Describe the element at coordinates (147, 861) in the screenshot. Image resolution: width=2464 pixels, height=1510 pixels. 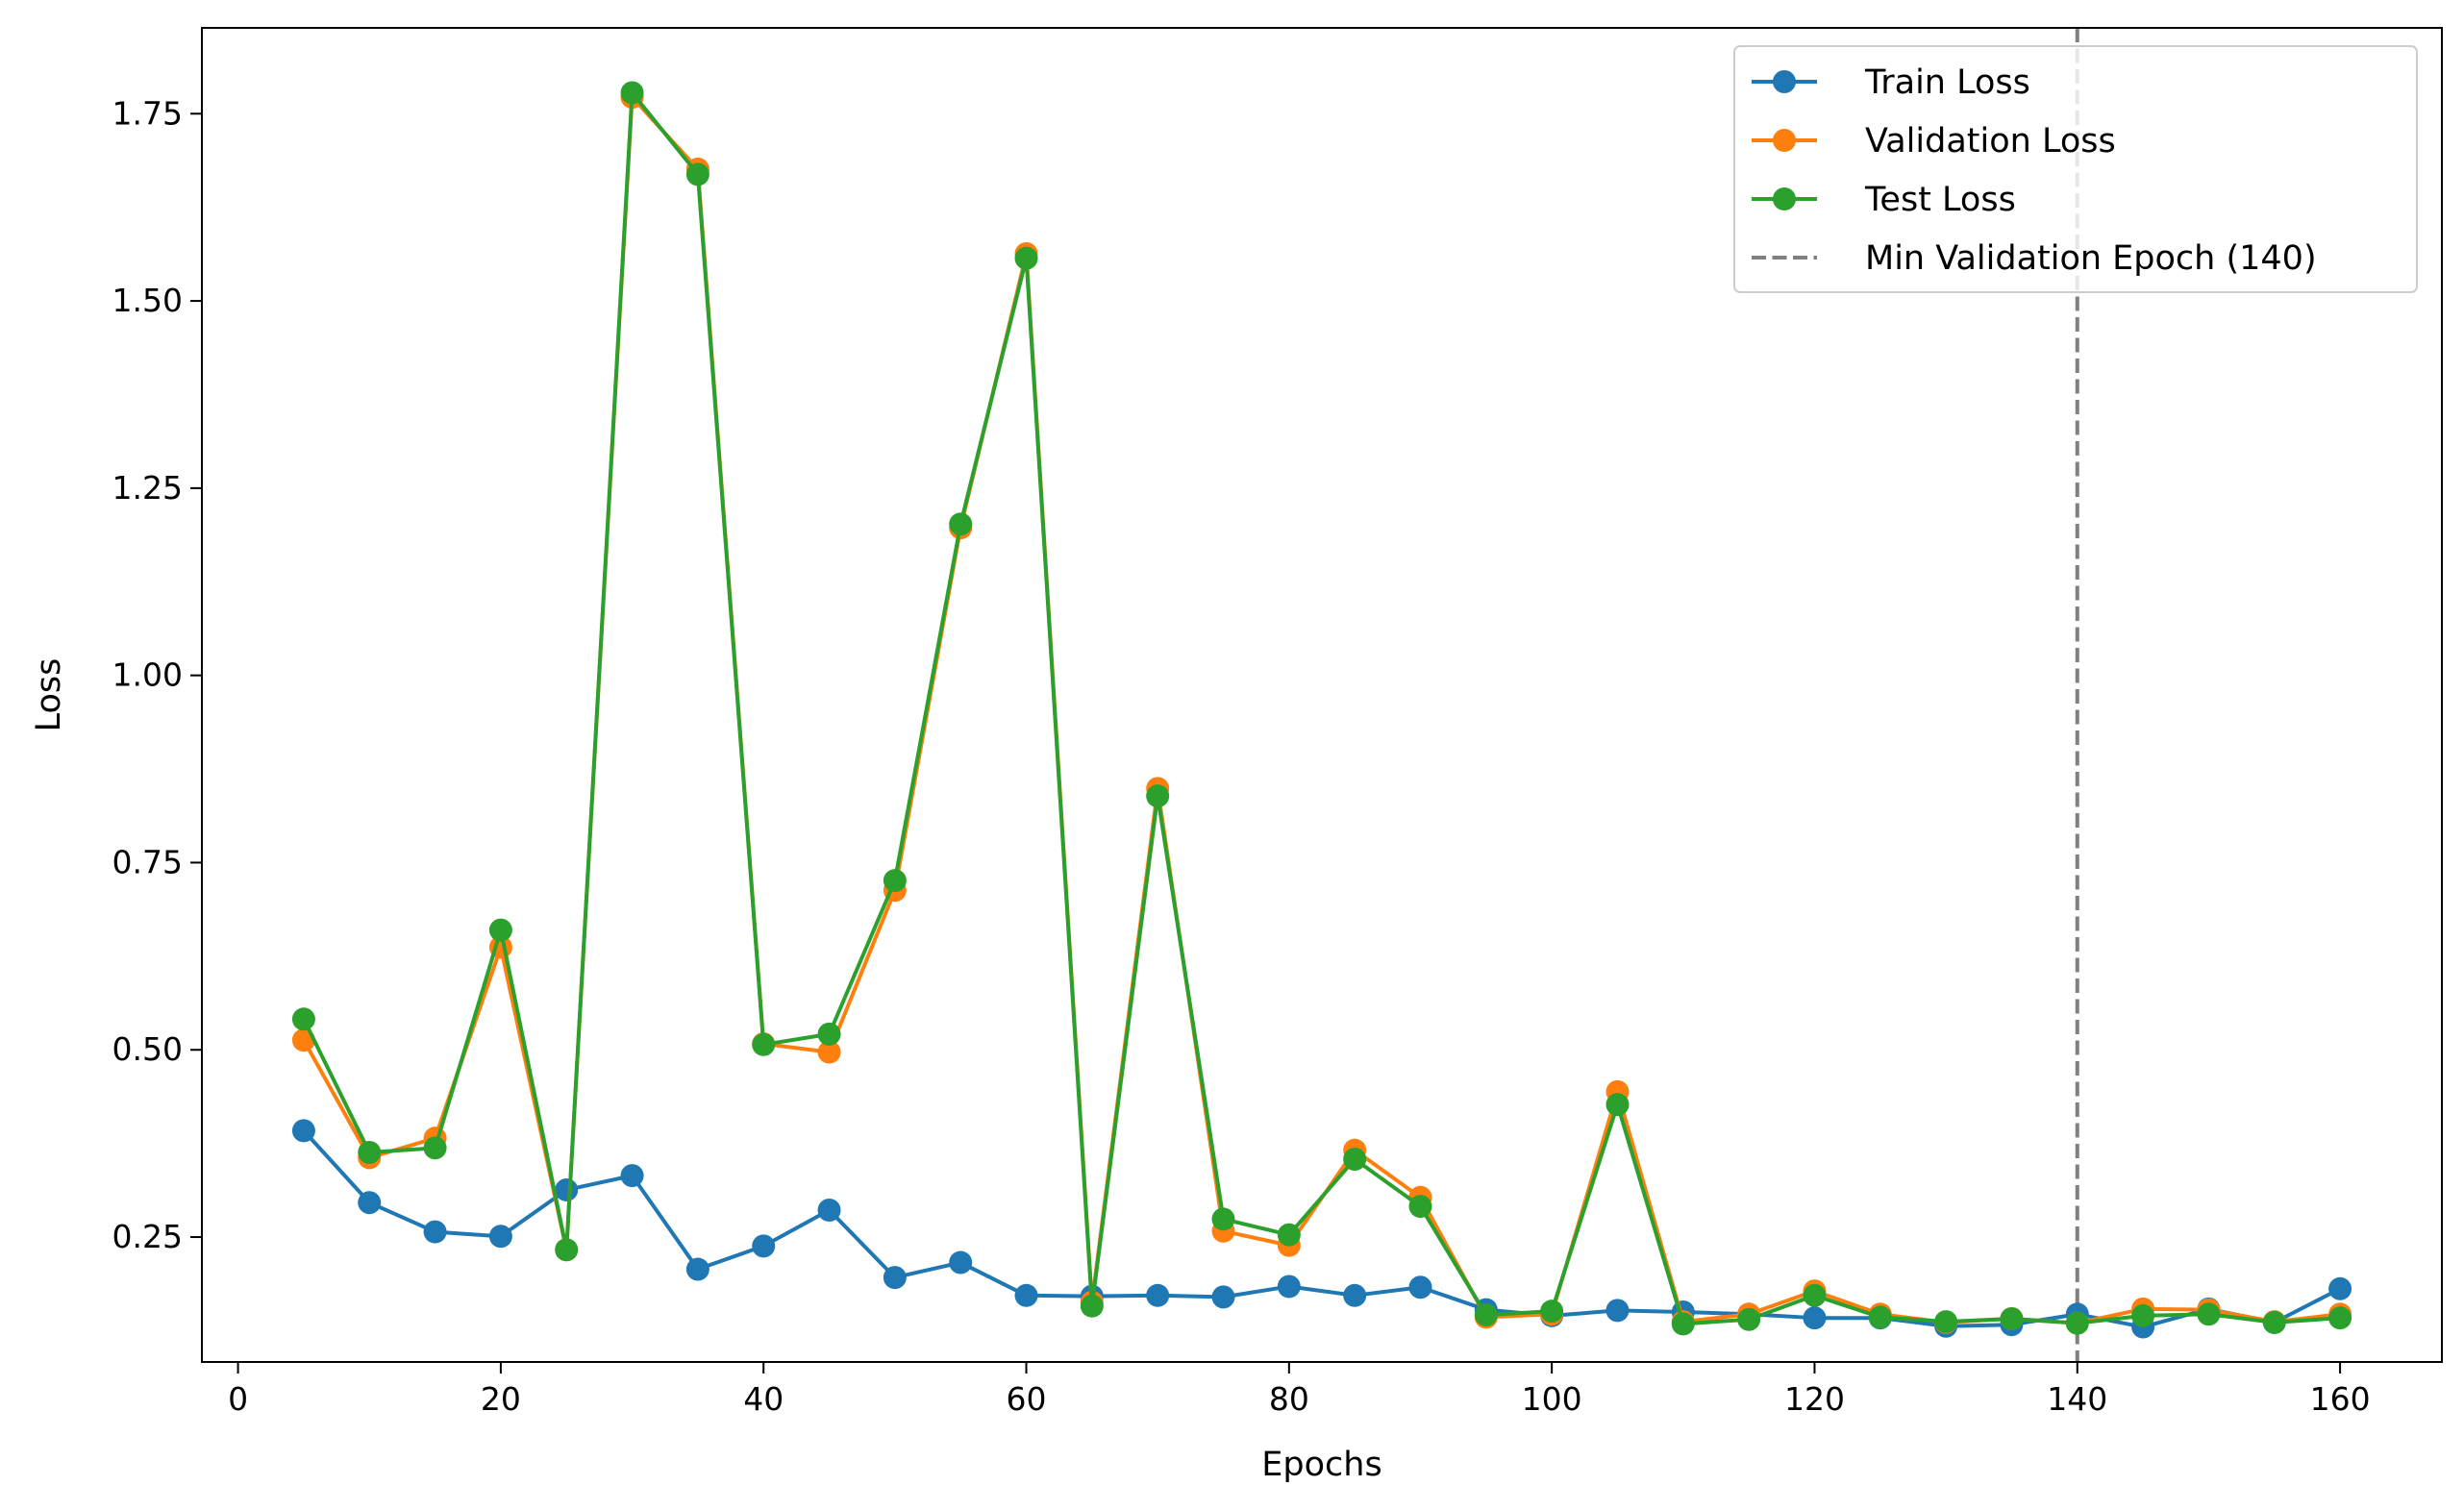
I see `y-tick-label: 0.75` at that location.